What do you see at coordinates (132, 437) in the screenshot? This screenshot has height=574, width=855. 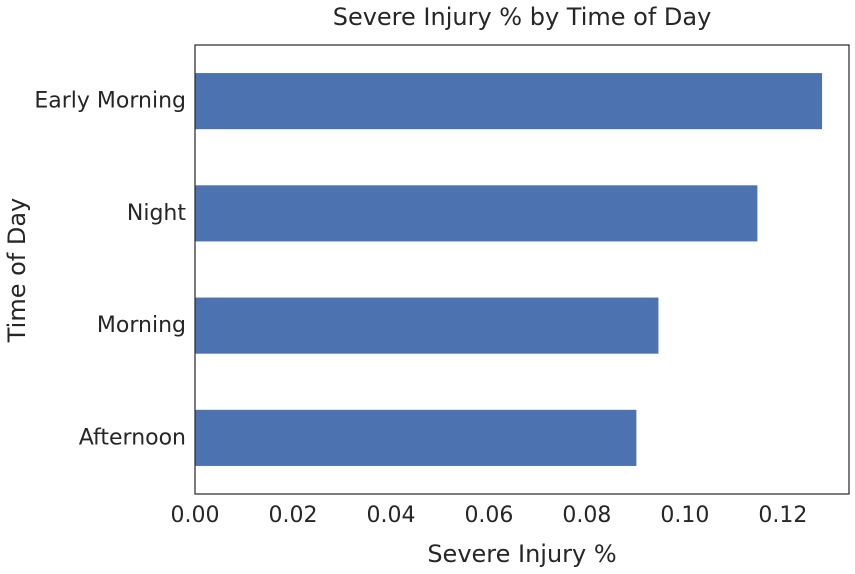 I see `y-tick-label: Afternoon` at bounding box center [132, 437].